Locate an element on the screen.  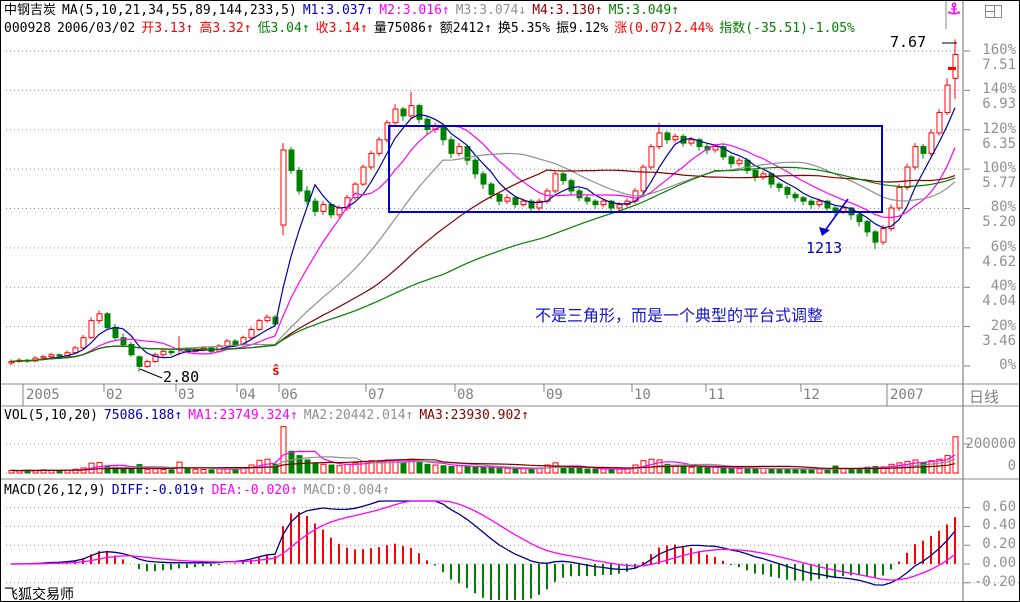
analyst-note: 不是三角形，而是一个典型的平台式调整 is located at coordinates (679, 315).